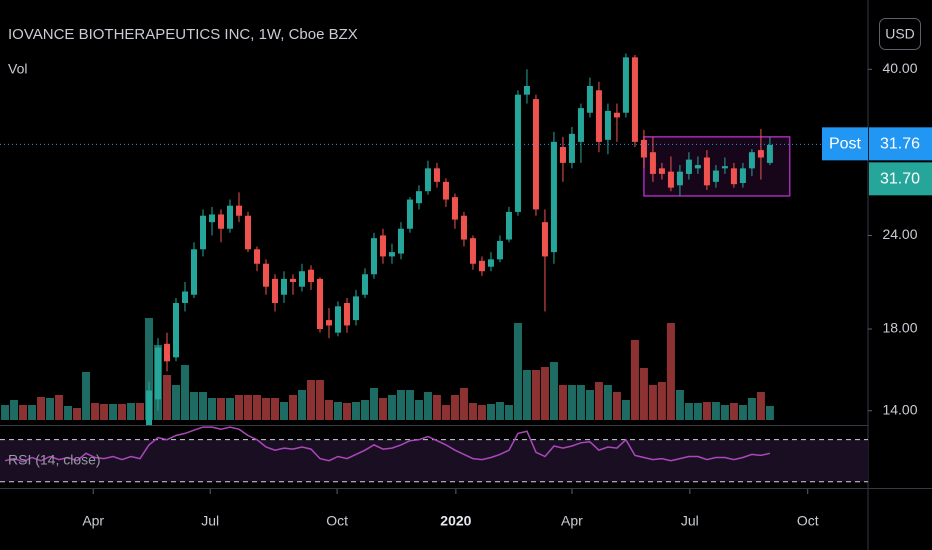  What do you see at coordinates (899, 328) in the screenshot?
I see `y-tick-label: 18.00` at bounding box center [899, 328].